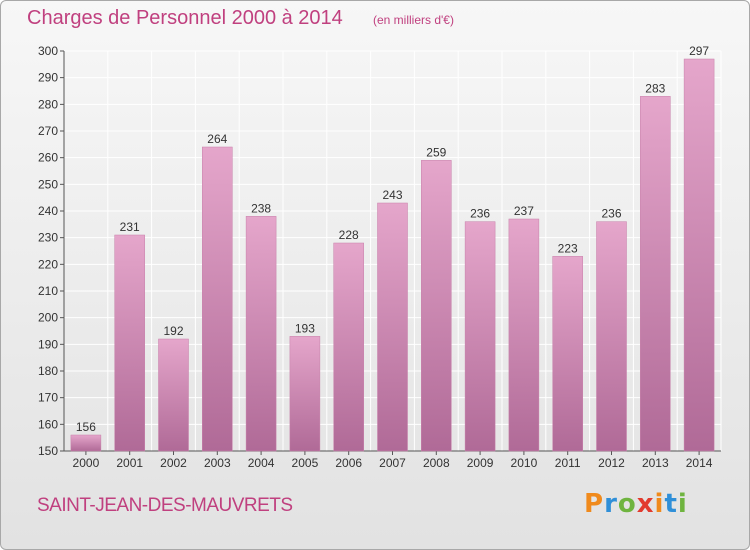 This screenshot has height=550, width=750. Describe the element at coordinates (392, 195) in the screenshot. I see `data-label-2007: 243` at that location.